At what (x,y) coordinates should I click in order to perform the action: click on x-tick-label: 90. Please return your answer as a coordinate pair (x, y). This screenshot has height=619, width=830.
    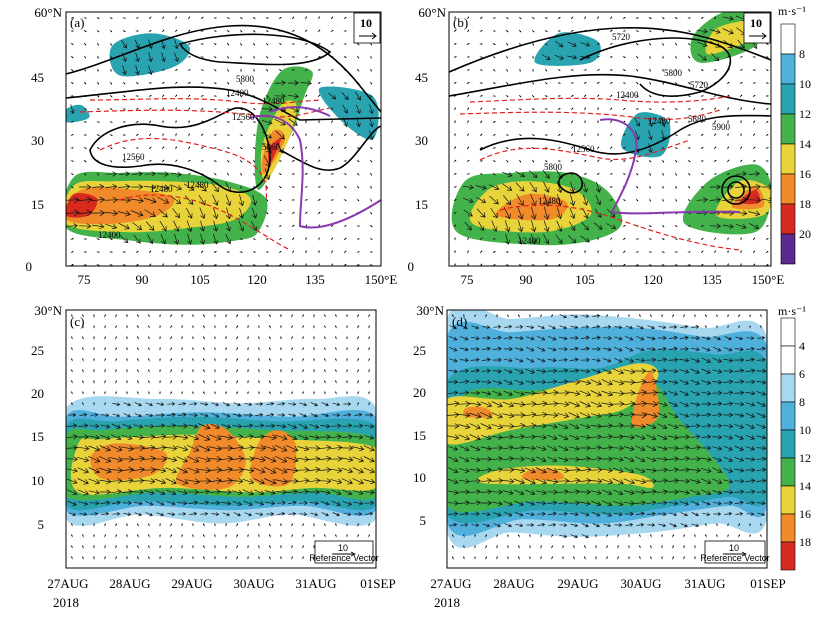
    Looking at the image, I should click on (142, 279).